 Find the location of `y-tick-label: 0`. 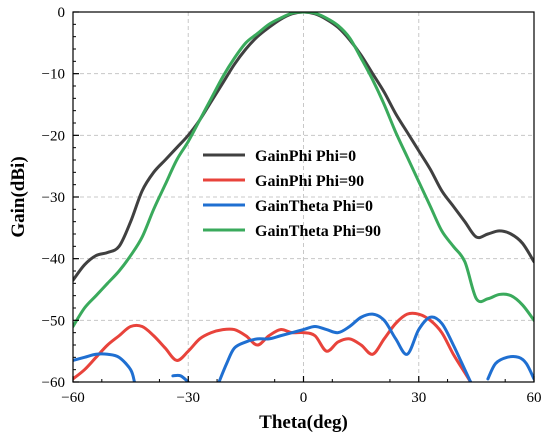

y-tick-label: 0 is located at coordinates (62, 13).